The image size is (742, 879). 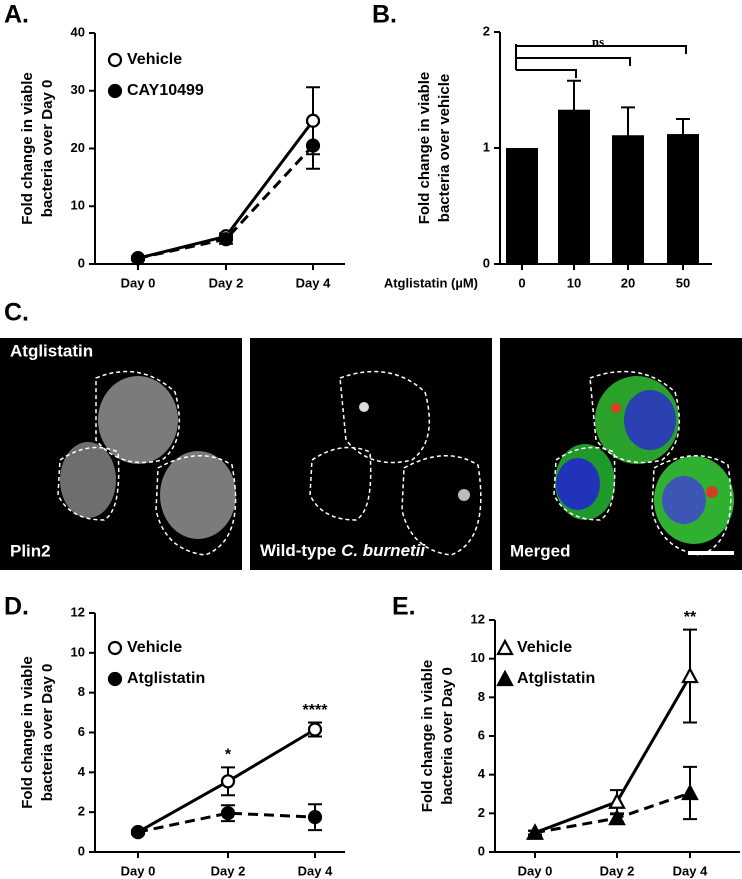 I want to click on y-tick-label: 40, so click(x=78, y=31).